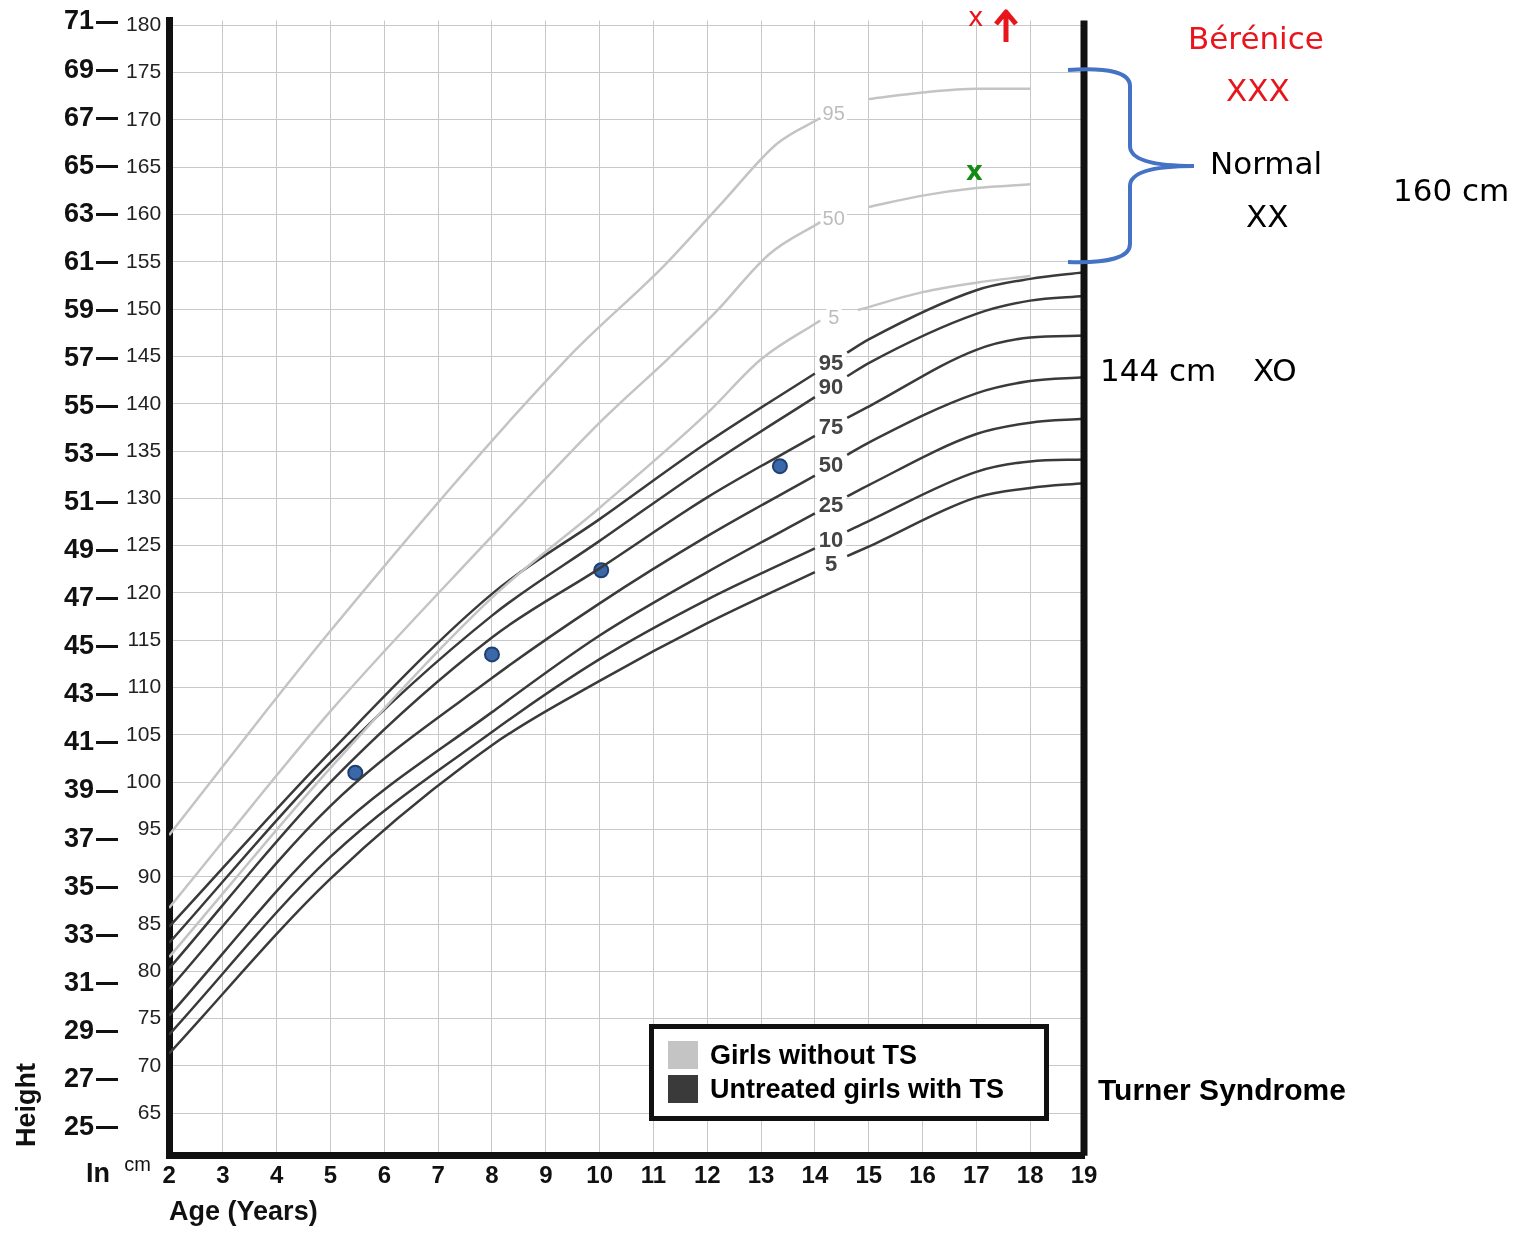  I want to click on y2-axis-title: Height, so click(26, 1105).